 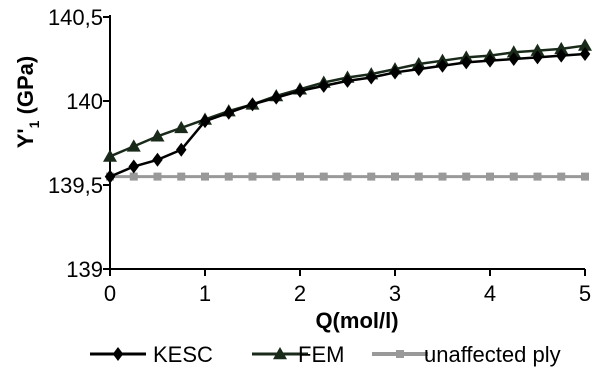 What do you see at coordinates (205, 293) in the screenshot?
I see `x-tick-label: 1` at bounding box center [205, 293].